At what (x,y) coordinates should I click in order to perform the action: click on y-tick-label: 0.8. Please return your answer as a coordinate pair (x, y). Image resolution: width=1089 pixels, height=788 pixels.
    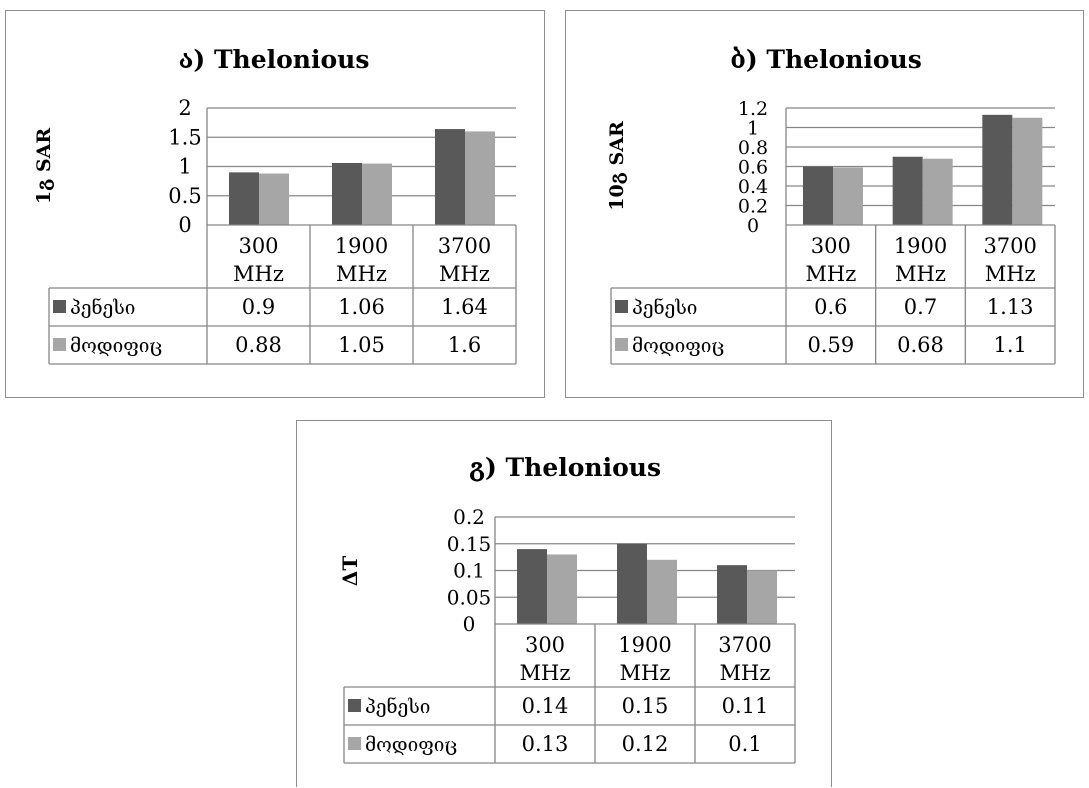
    Looking at the image, I should click on (753, 148).